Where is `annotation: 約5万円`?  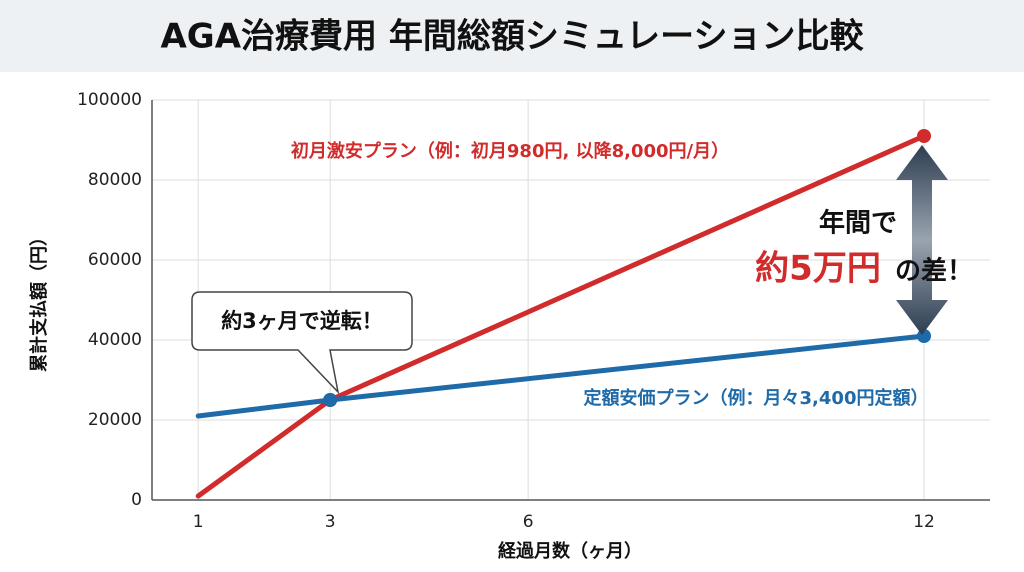
annotation: 約5万円 is located at coordinates (818, 269).